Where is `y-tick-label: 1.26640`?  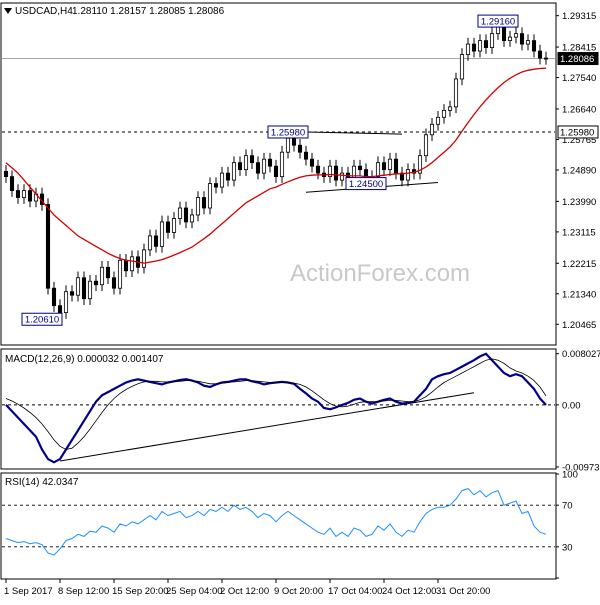
y-tick-label: 1.26640 is located at coordinates (579, 109).